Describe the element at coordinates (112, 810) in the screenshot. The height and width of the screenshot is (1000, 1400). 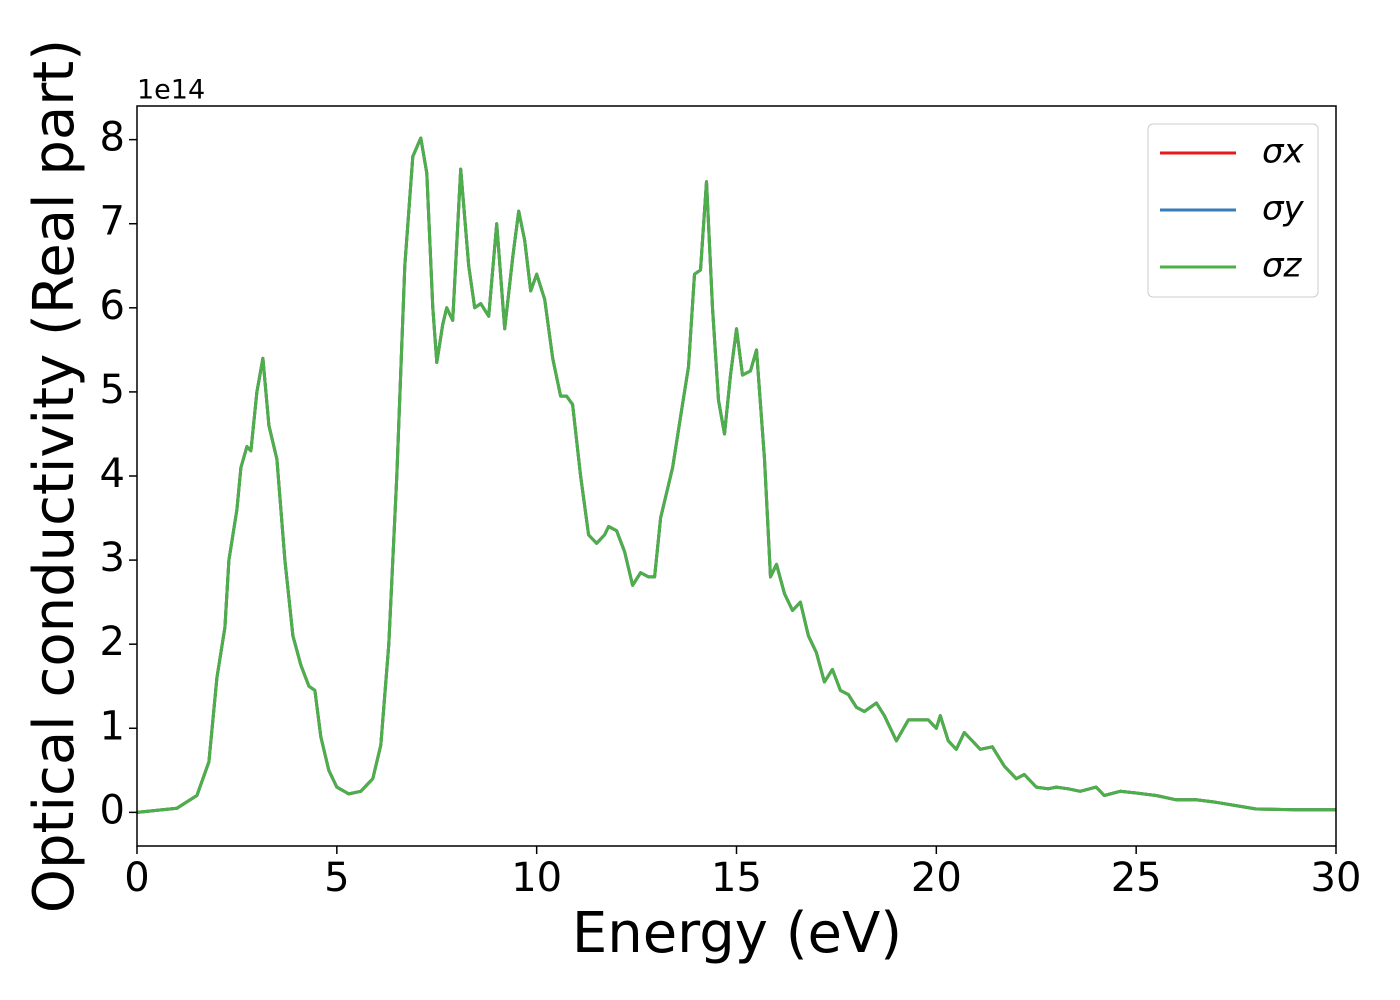
I see `y-tick-label: 0` at that location.